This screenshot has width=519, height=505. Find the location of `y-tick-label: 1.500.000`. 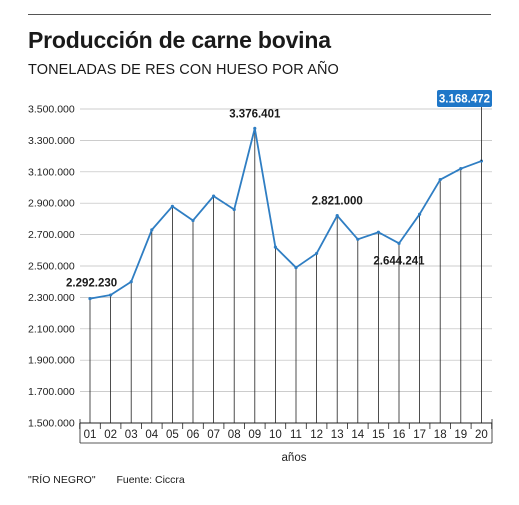

y-tick-label: 1.500.000 is located at coordinates (51, 424).